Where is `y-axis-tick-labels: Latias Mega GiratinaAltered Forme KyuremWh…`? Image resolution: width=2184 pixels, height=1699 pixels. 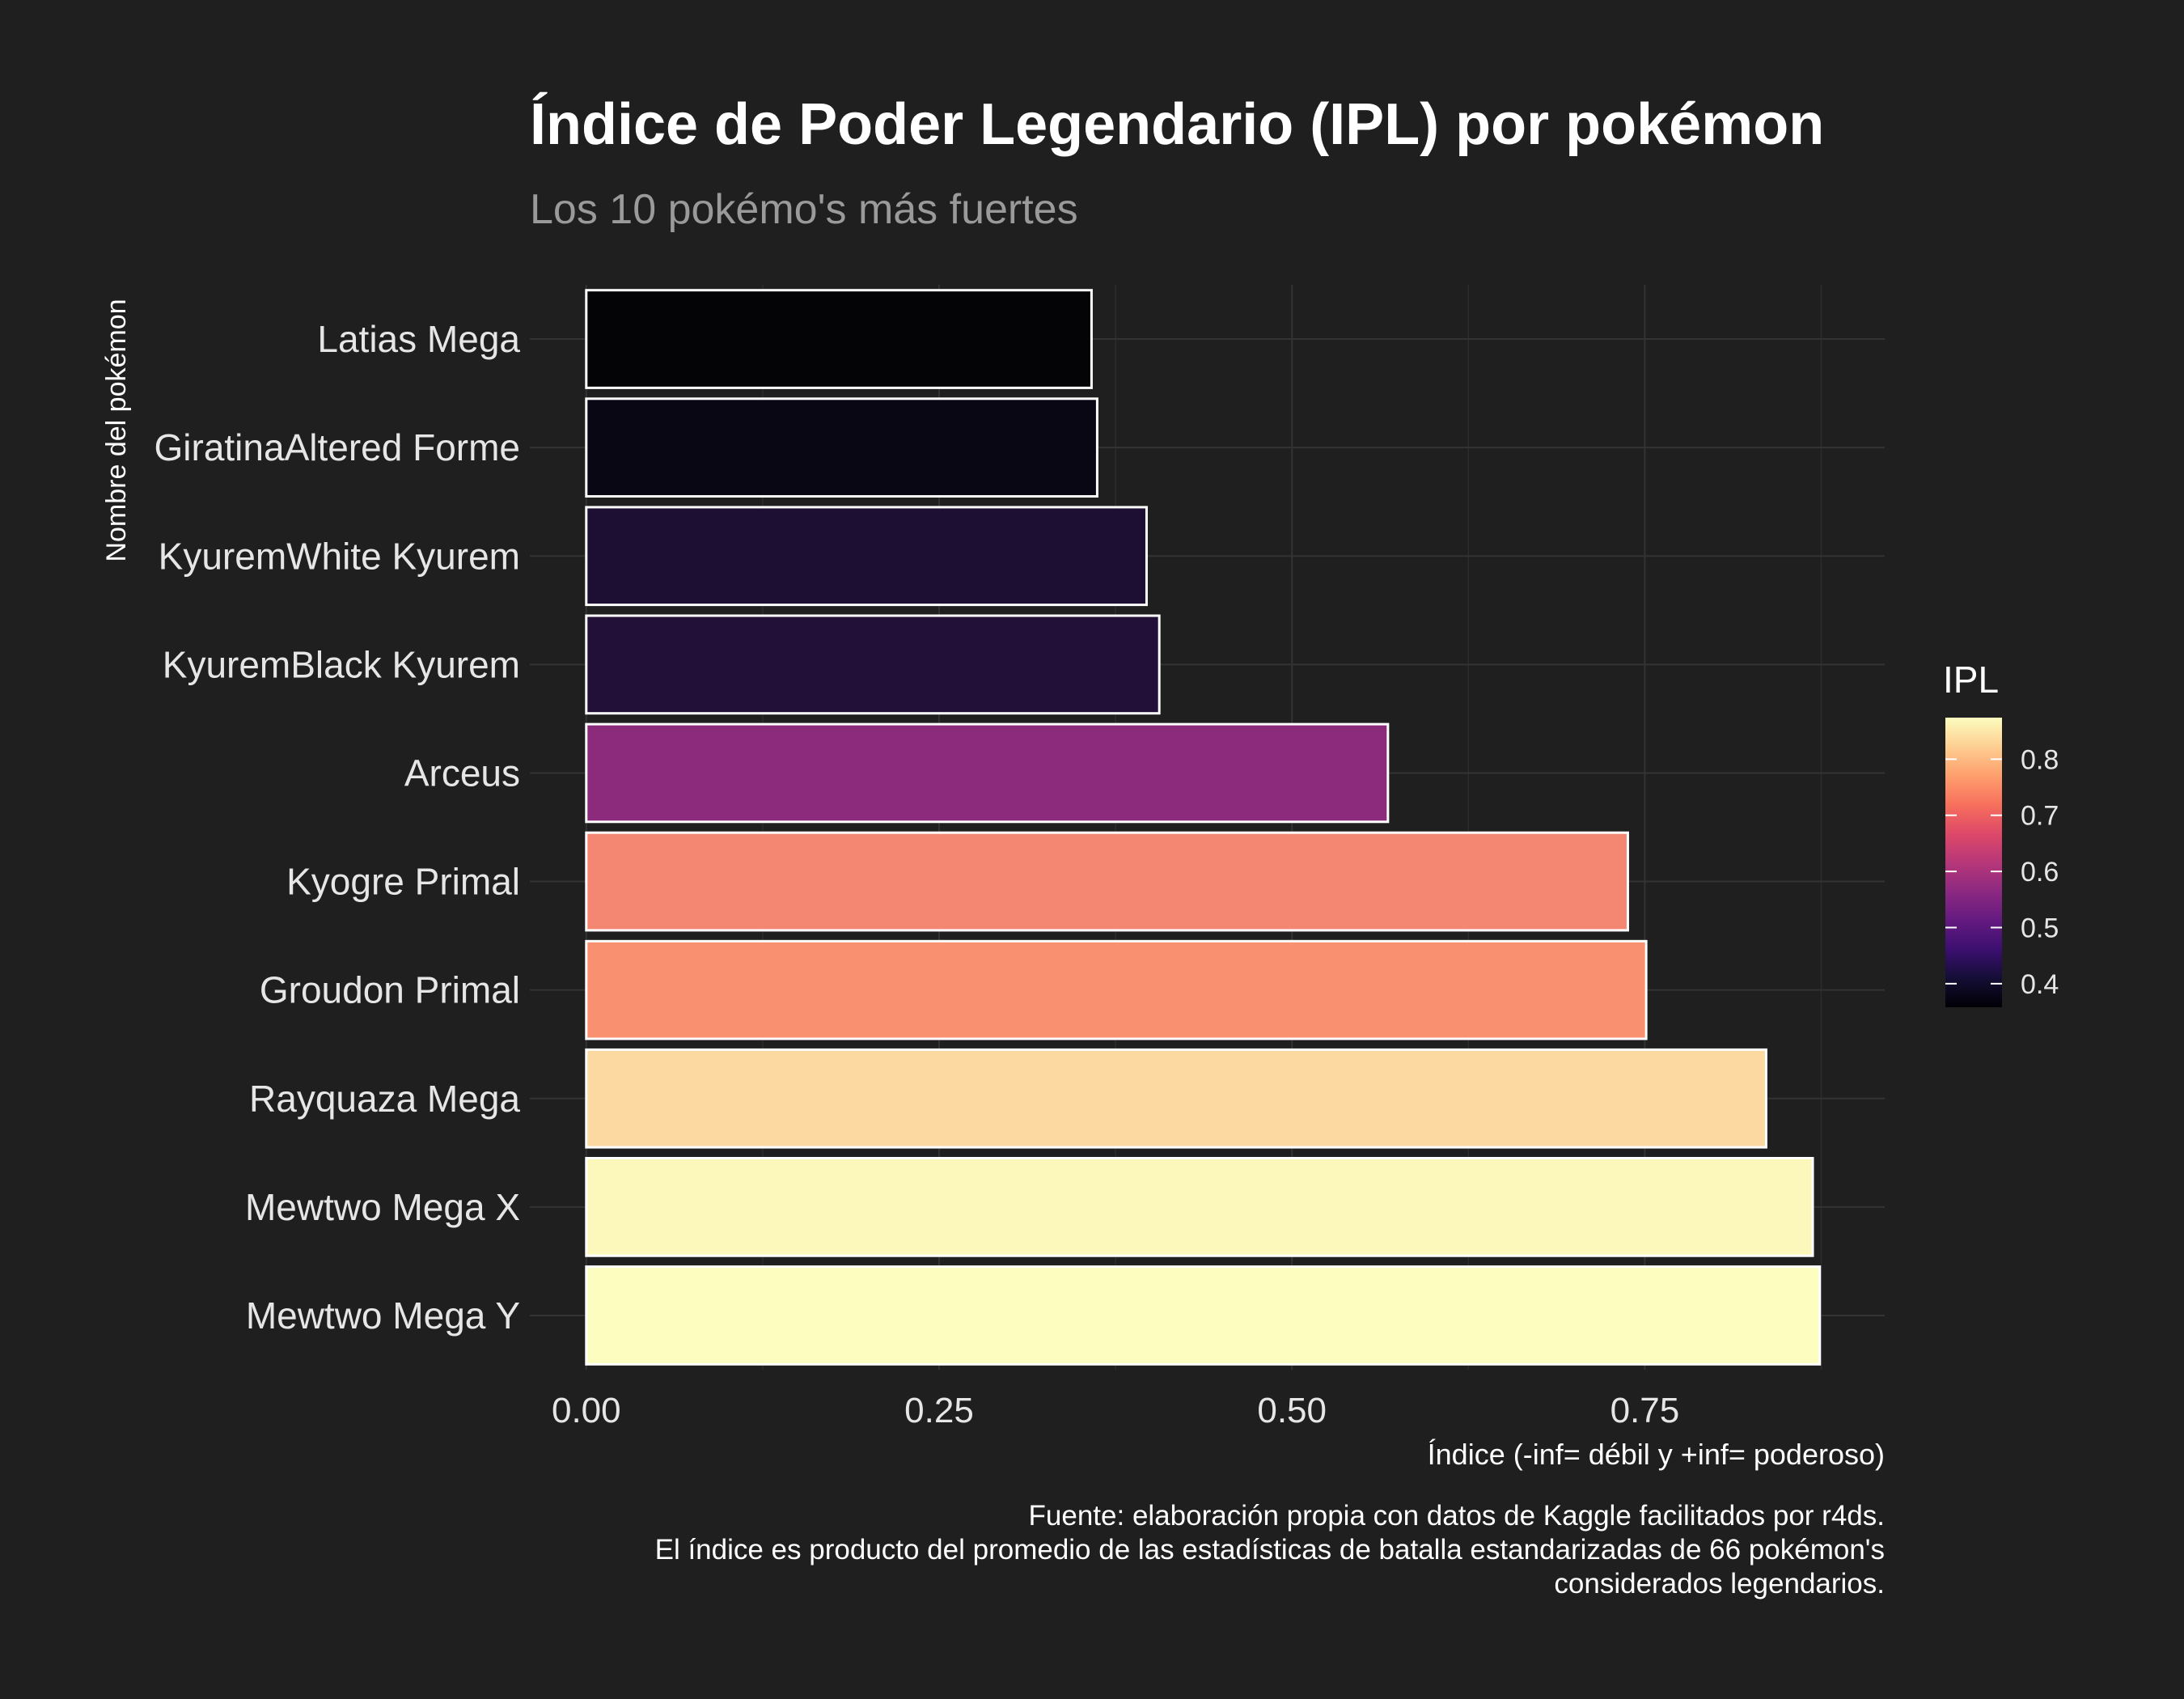
y-axis-tick-labels: Latias Mega GiratinaAltered Forme KyuremWh… is located at coordinates (337, 827).